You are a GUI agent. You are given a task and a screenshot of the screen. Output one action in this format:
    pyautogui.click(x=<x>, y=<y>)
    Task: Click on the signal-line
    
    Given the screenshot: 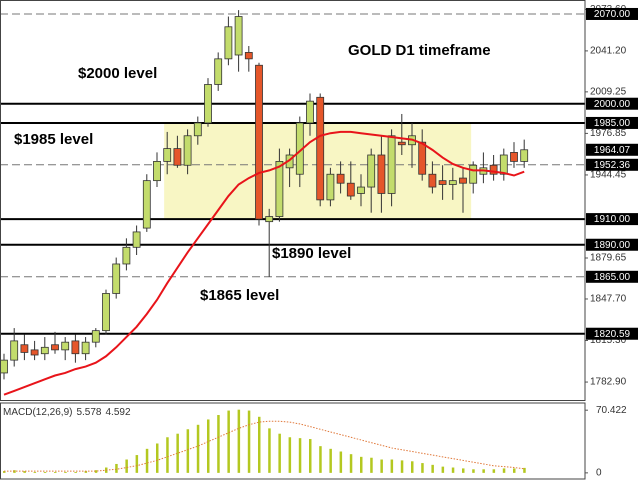 What is the action you would take?
    pyautogui.click(x=264, y=446)
    